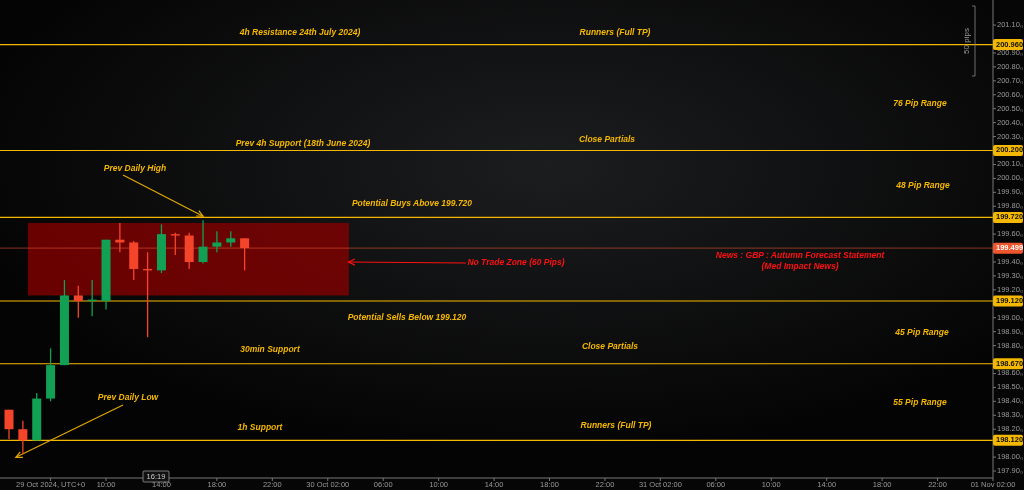  What do you see at coordinates (922, 185) in the screenshot?
I see `annotation: 48 Pip Range` at bounding box center [922, 185].